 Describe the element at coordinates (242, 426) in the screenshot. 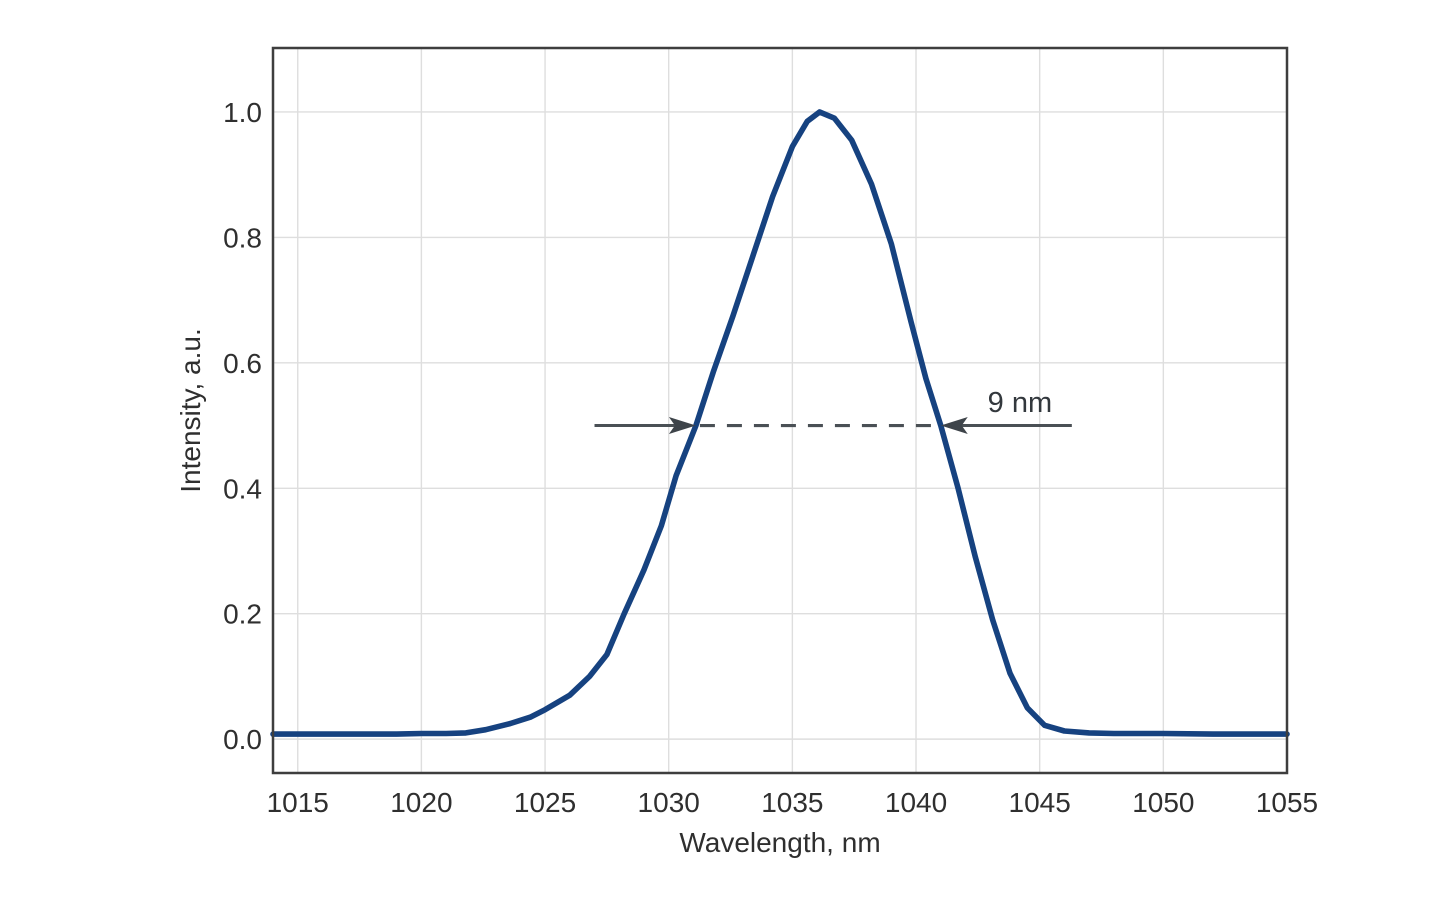

I see `y-axis-tick-labels: 0.0 0.2 0.4 0.6 0.8 1.0` at that location.